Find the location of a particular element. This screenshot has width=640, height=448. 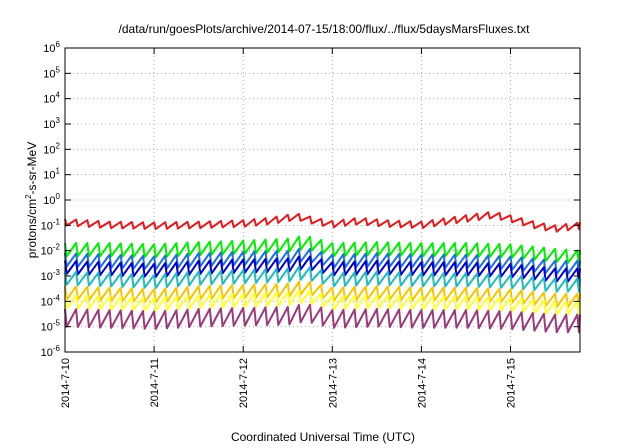

y-tick-label: 10⁴ is located at coordinates (51, 98).